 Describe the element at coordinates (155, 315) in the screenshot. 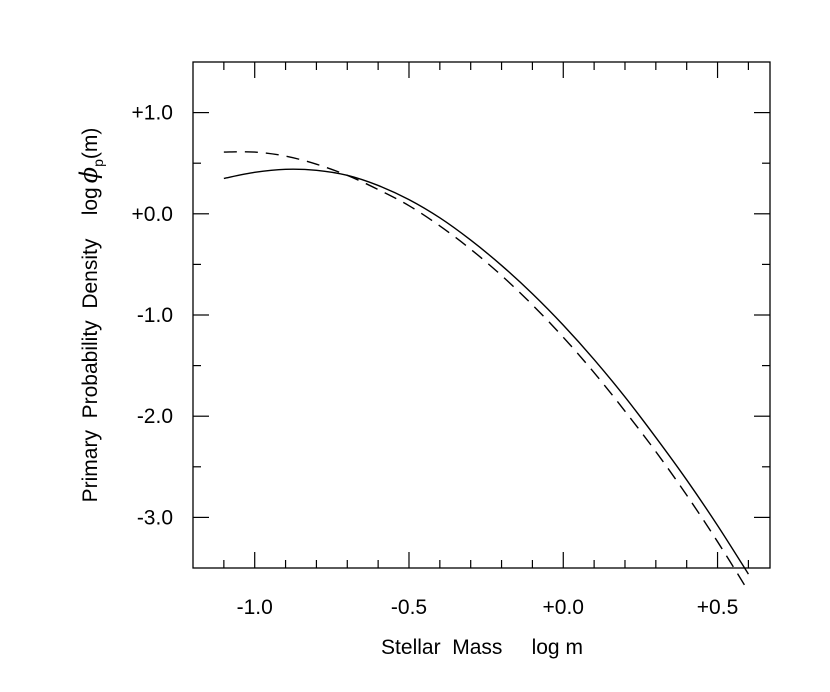

I see `y-tick-label: -1.0` at that location.